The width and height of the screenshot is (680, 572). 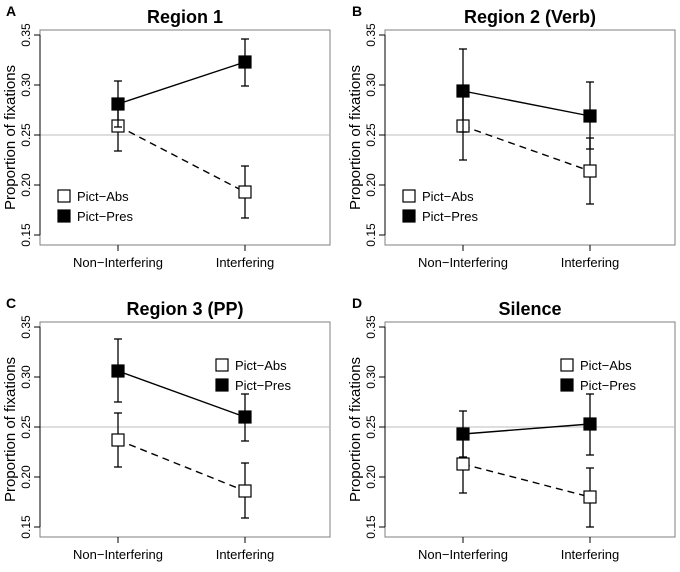 What do you see at coordinates (357, 11) in the screenshot?
I see `panel-letter: B` at bounding box center [357, 11].